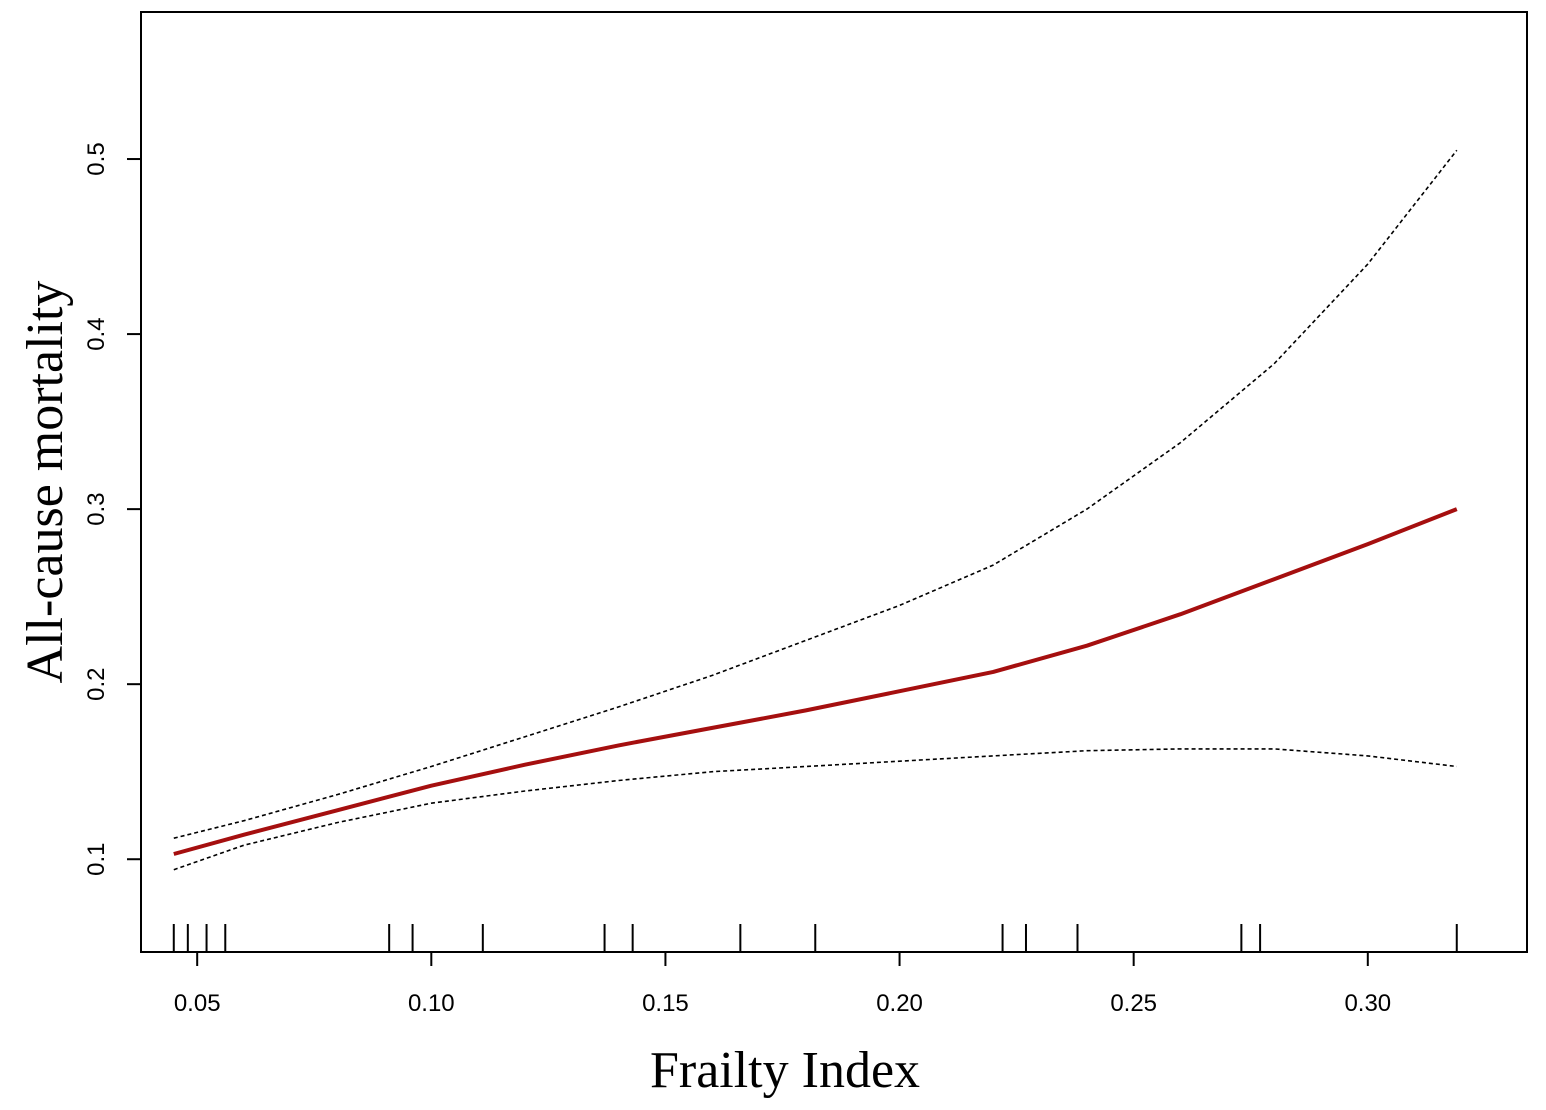 This screenshot has width=1546, height=1110. I want to click on lower-ci-line, so click(815, 809).